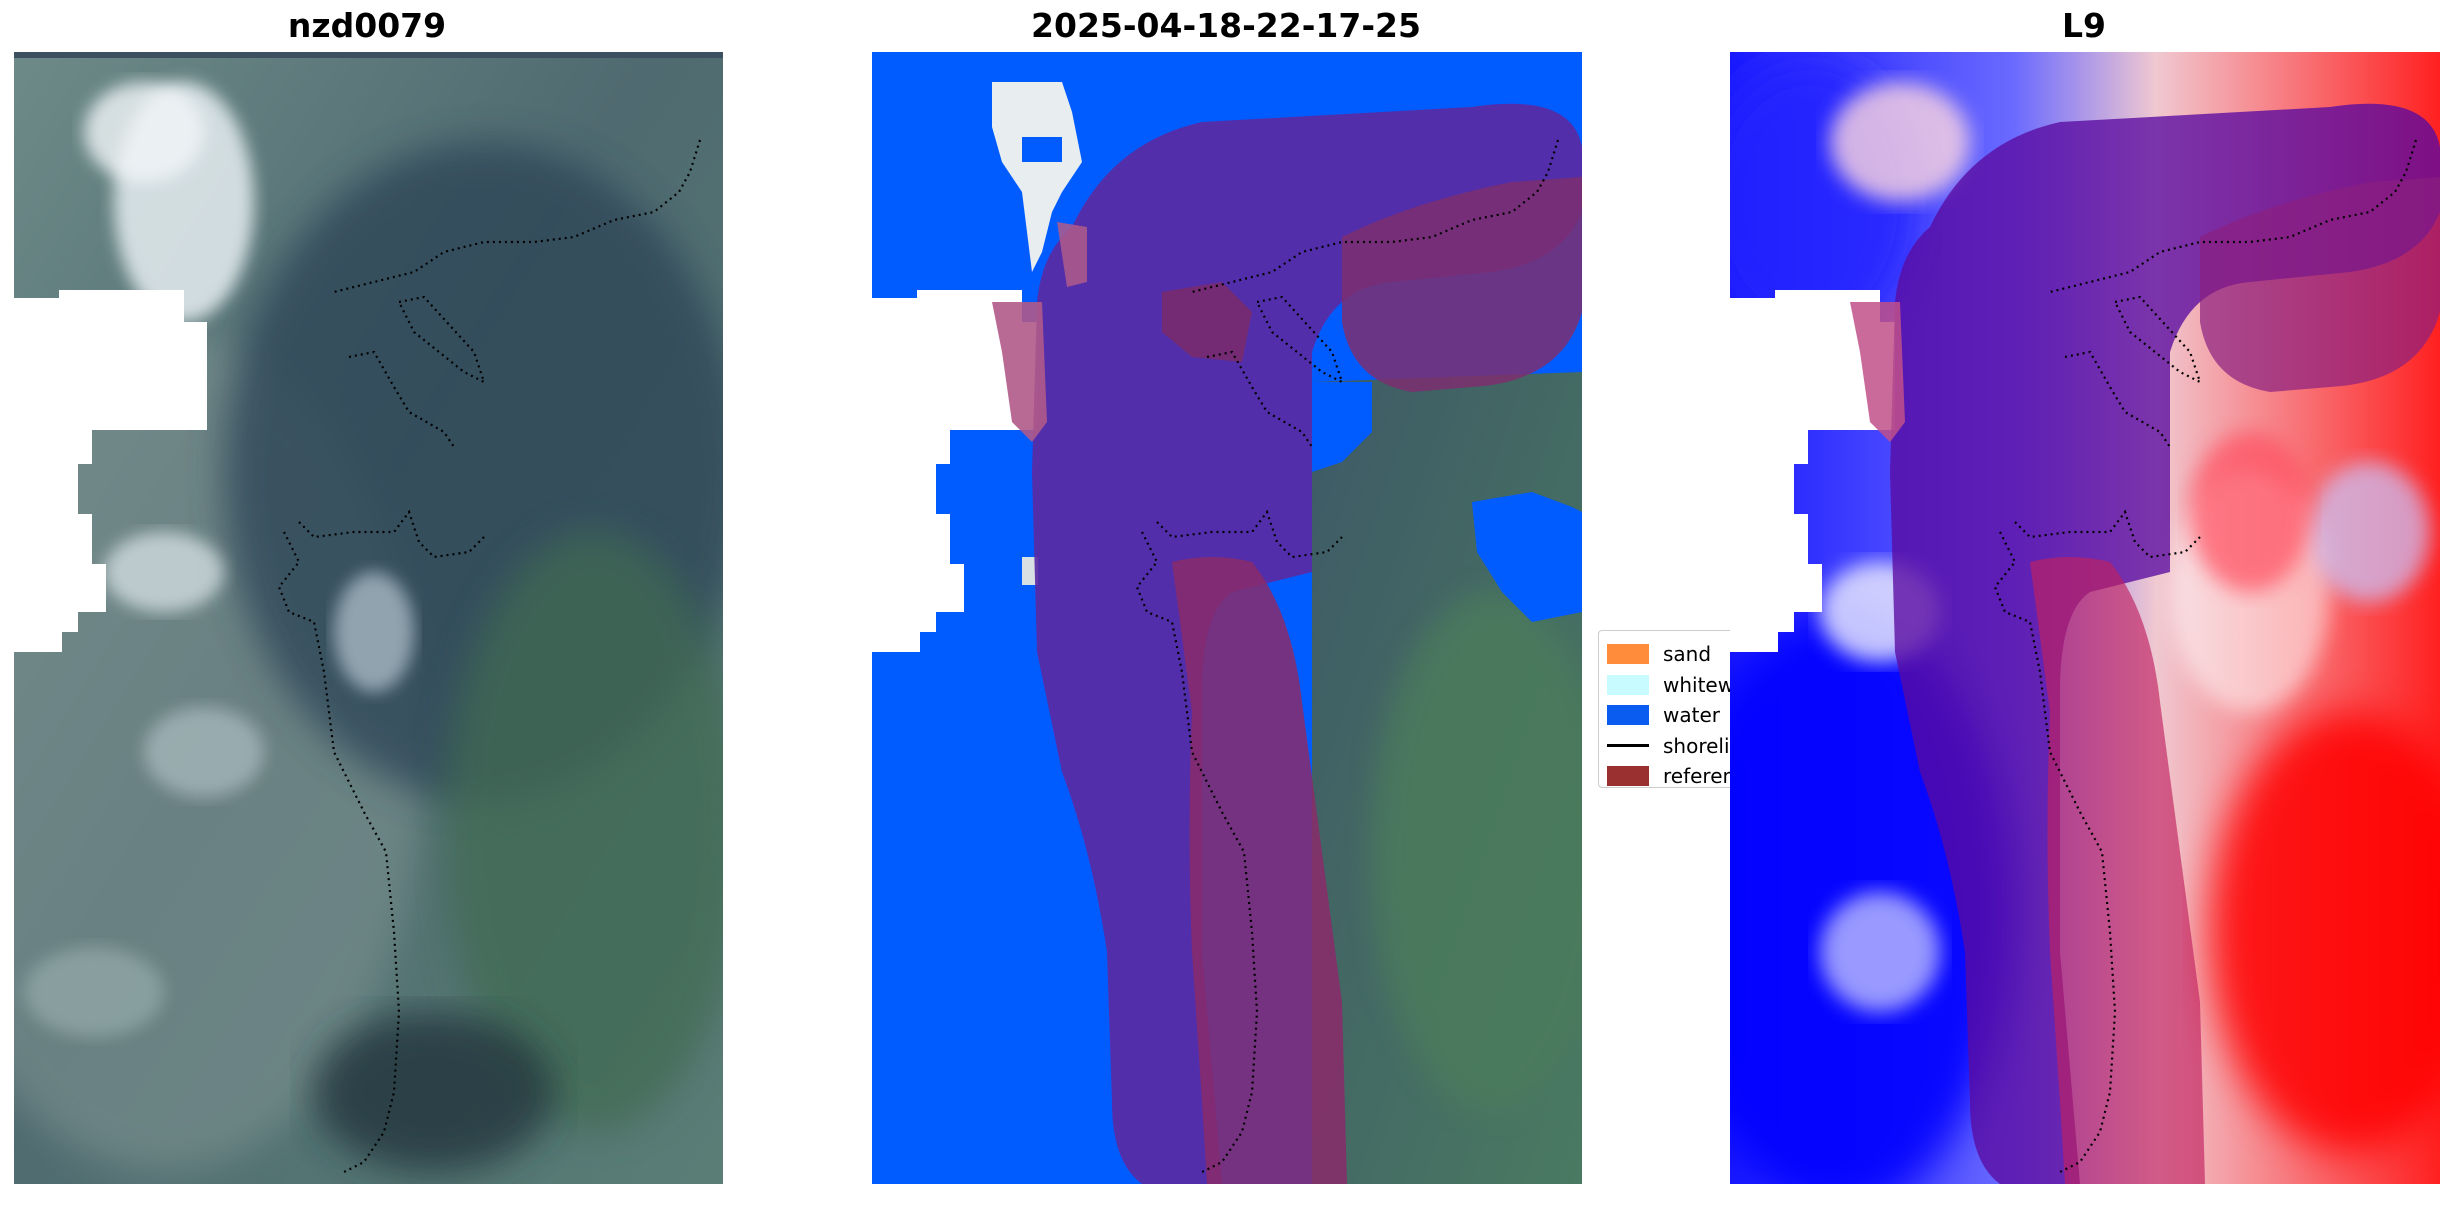  I want to click on legend-label: whitewater, so click(1700, 684).